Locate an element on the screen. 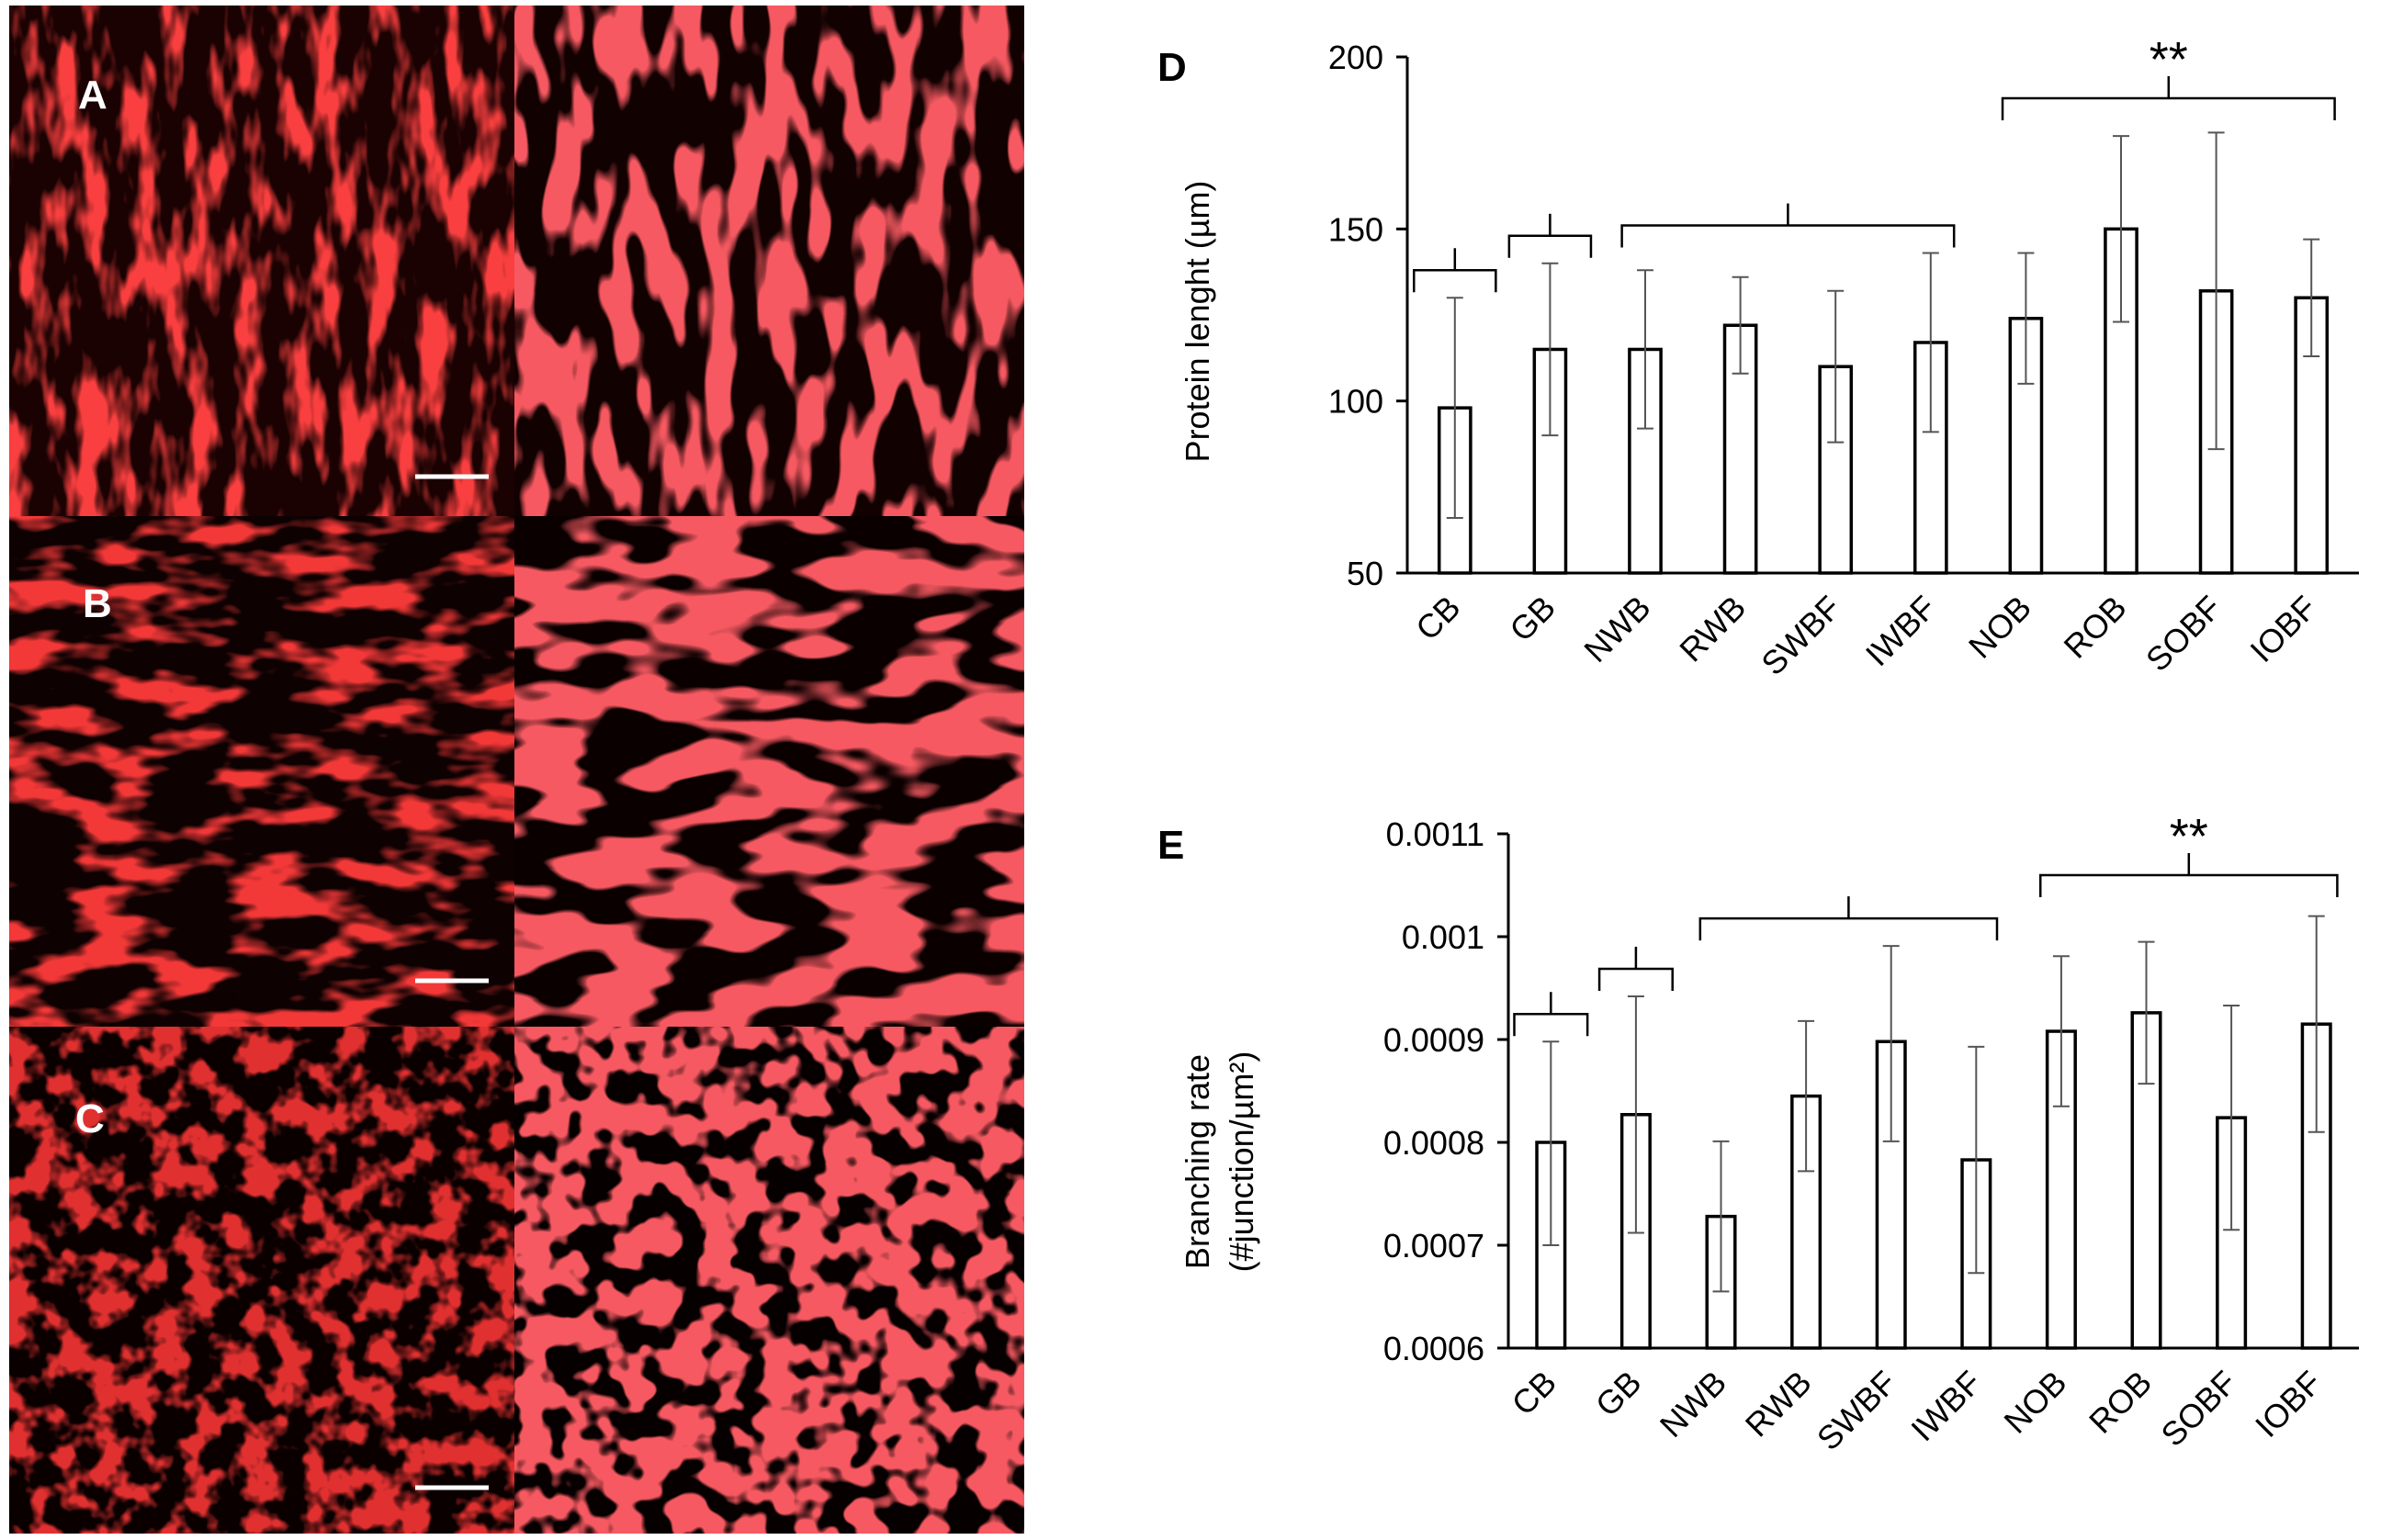  chart-d-xtick-label-iwbf: IWBF is located at coordinates (1901, 631).